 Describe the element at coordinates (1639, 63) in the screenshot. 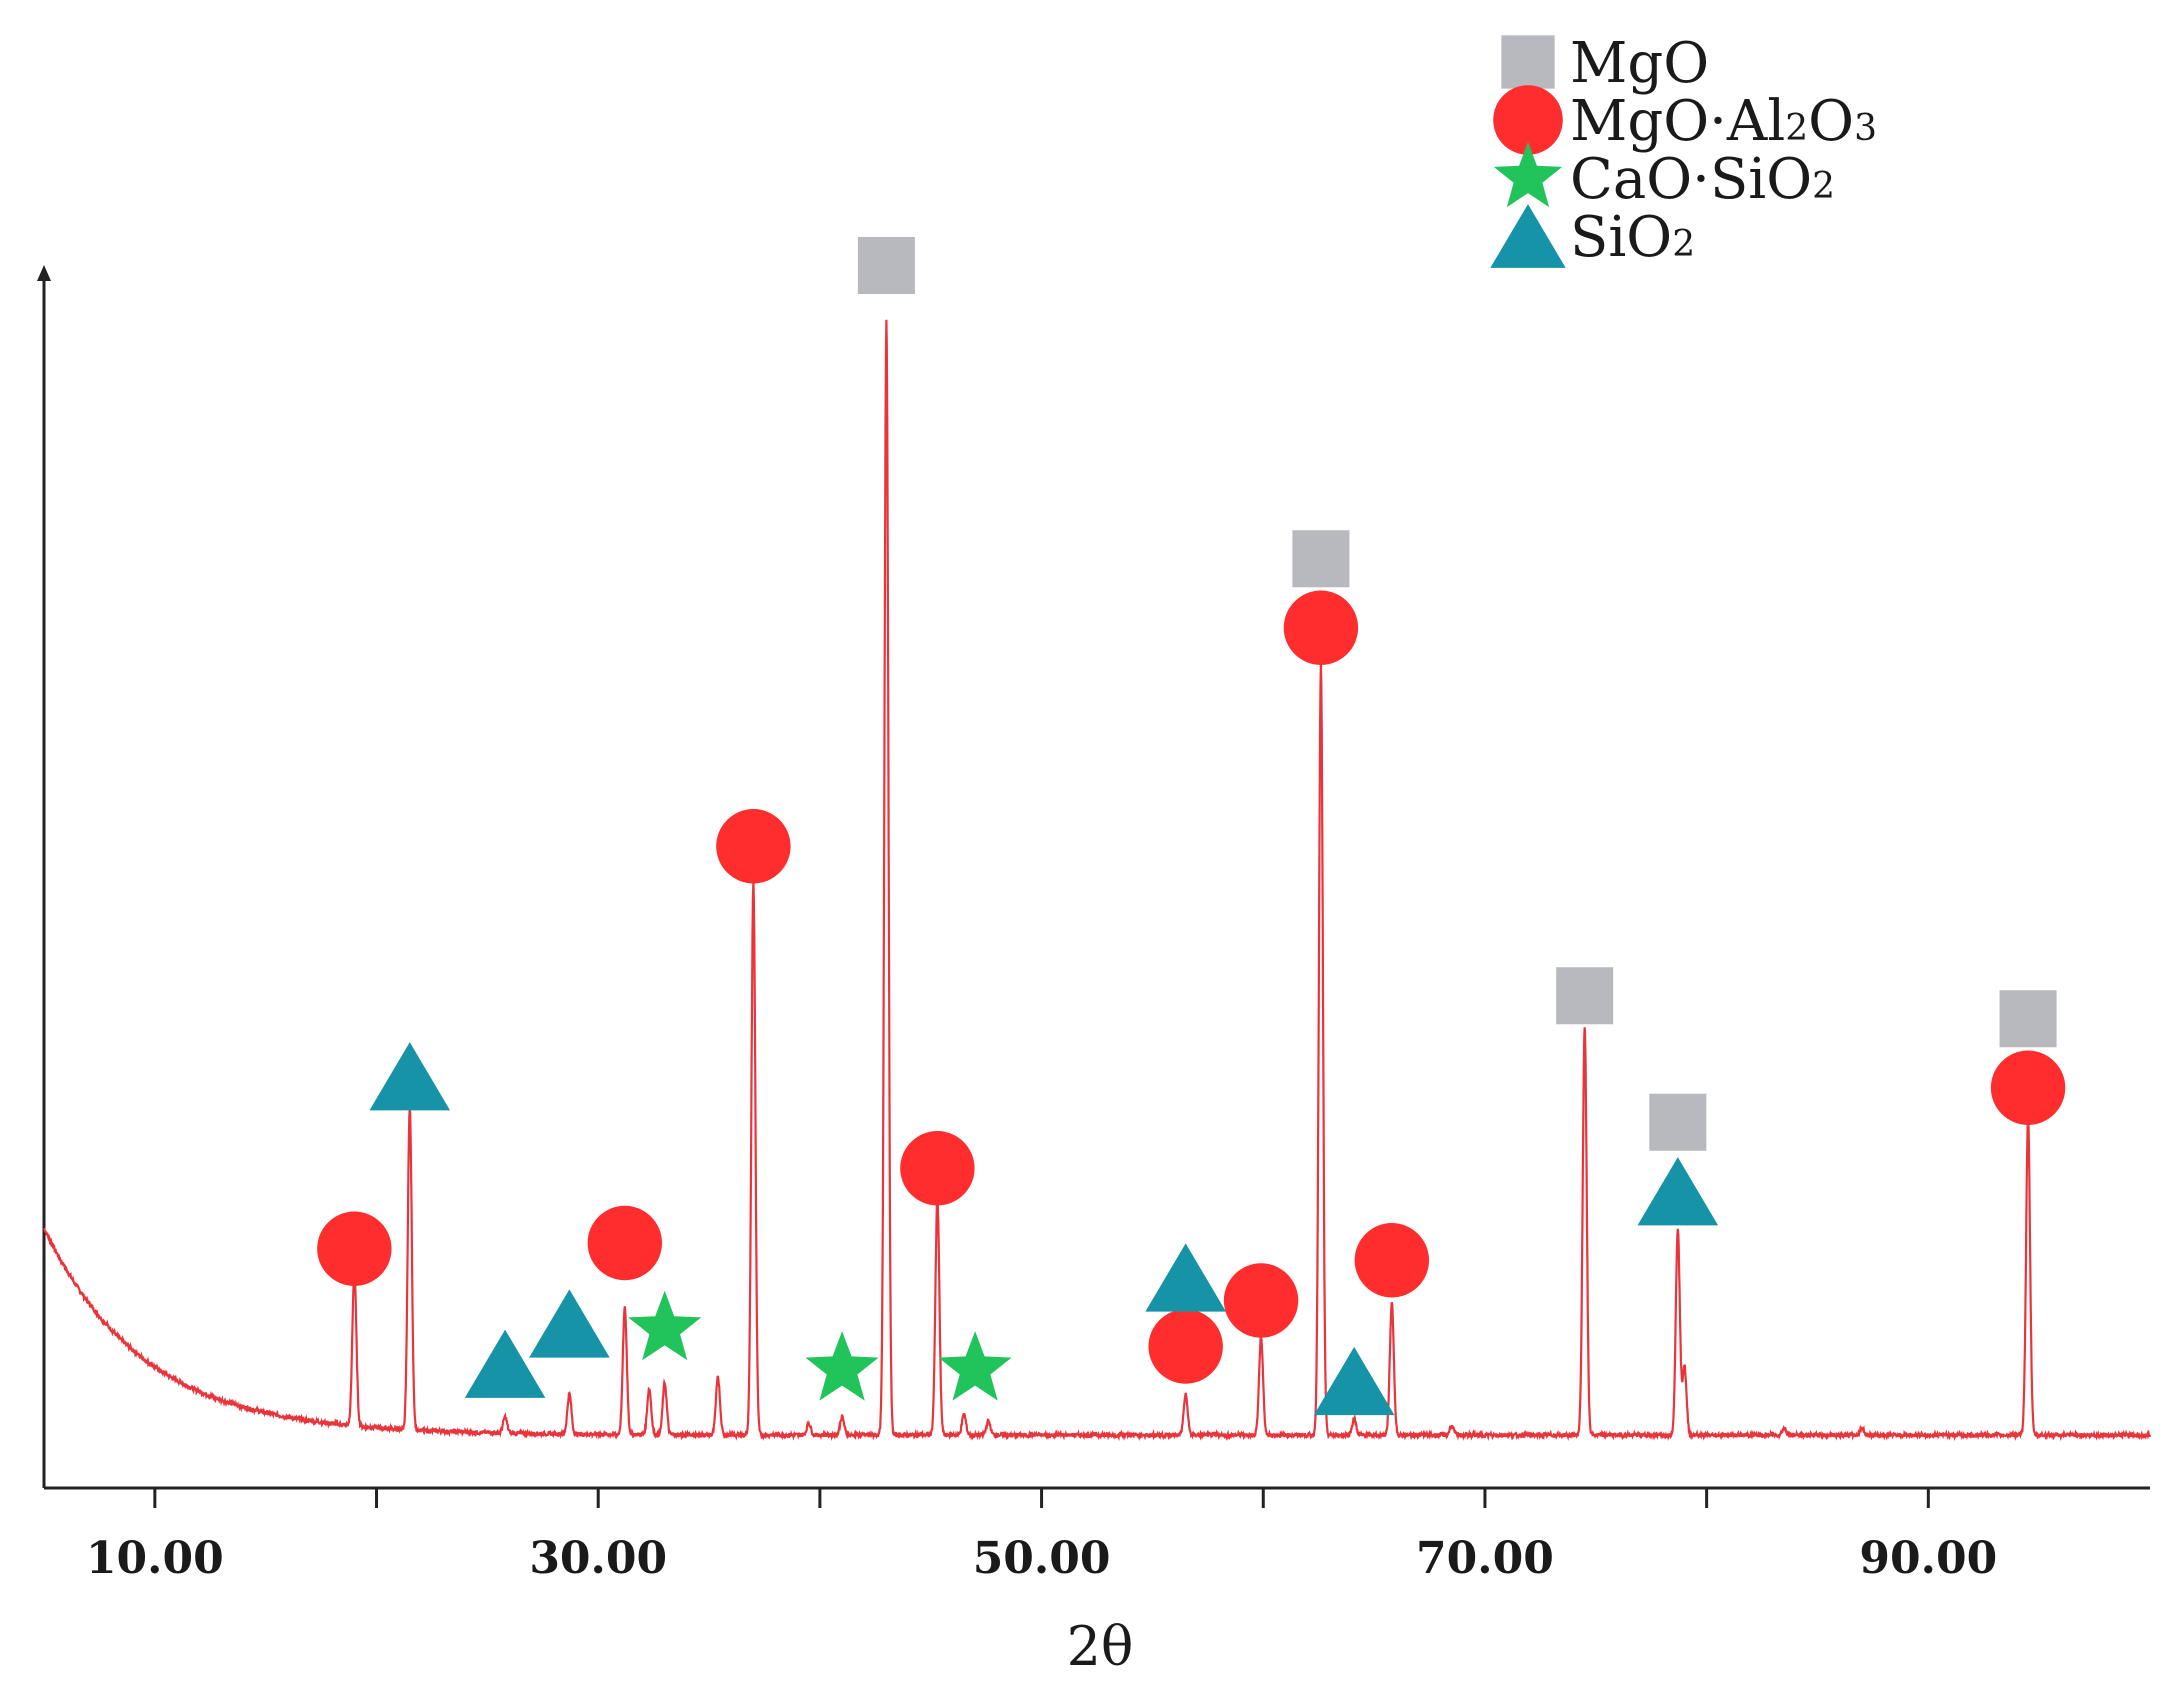

I see `legend-label-0: MgO` at that location.